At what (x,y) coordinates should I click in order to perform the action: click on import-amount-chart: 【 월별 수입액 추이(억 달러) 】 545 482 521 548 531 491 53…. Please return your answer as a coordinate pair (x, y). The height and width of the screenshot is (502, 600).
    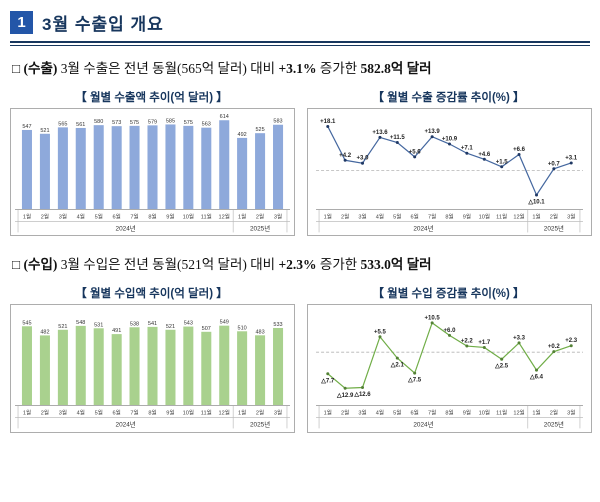
    Looking at the image, I should click on (152, 359).